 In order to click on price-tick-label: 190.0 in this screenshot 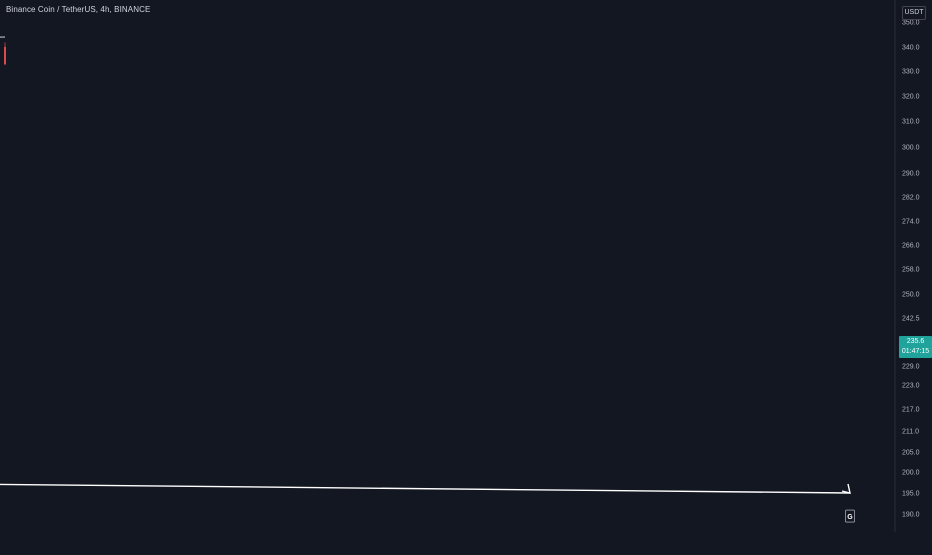, I will do `click(911, 515)`.